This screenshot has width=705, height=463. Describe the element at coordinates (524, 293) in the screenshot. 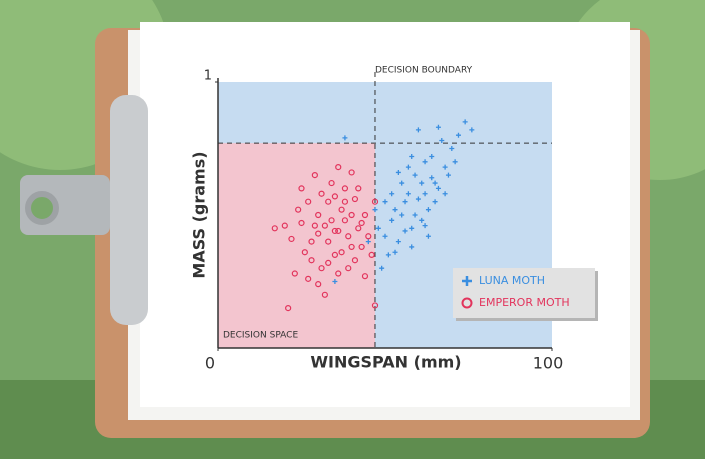

I see `legend` at that location.